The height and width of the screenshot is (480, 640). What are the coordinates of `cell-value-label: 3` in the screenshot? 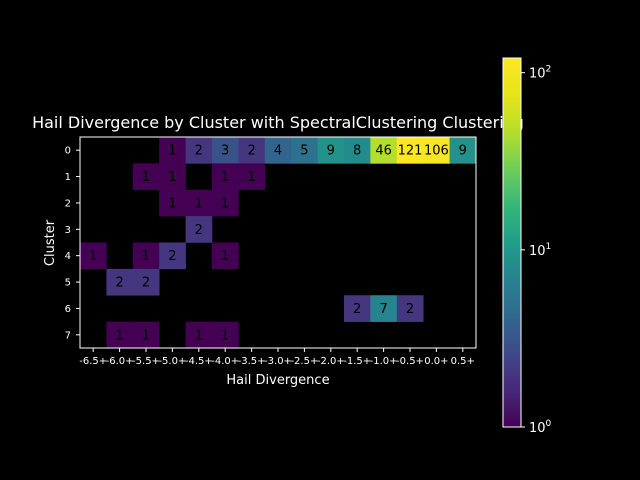 It's located at (225, 151).